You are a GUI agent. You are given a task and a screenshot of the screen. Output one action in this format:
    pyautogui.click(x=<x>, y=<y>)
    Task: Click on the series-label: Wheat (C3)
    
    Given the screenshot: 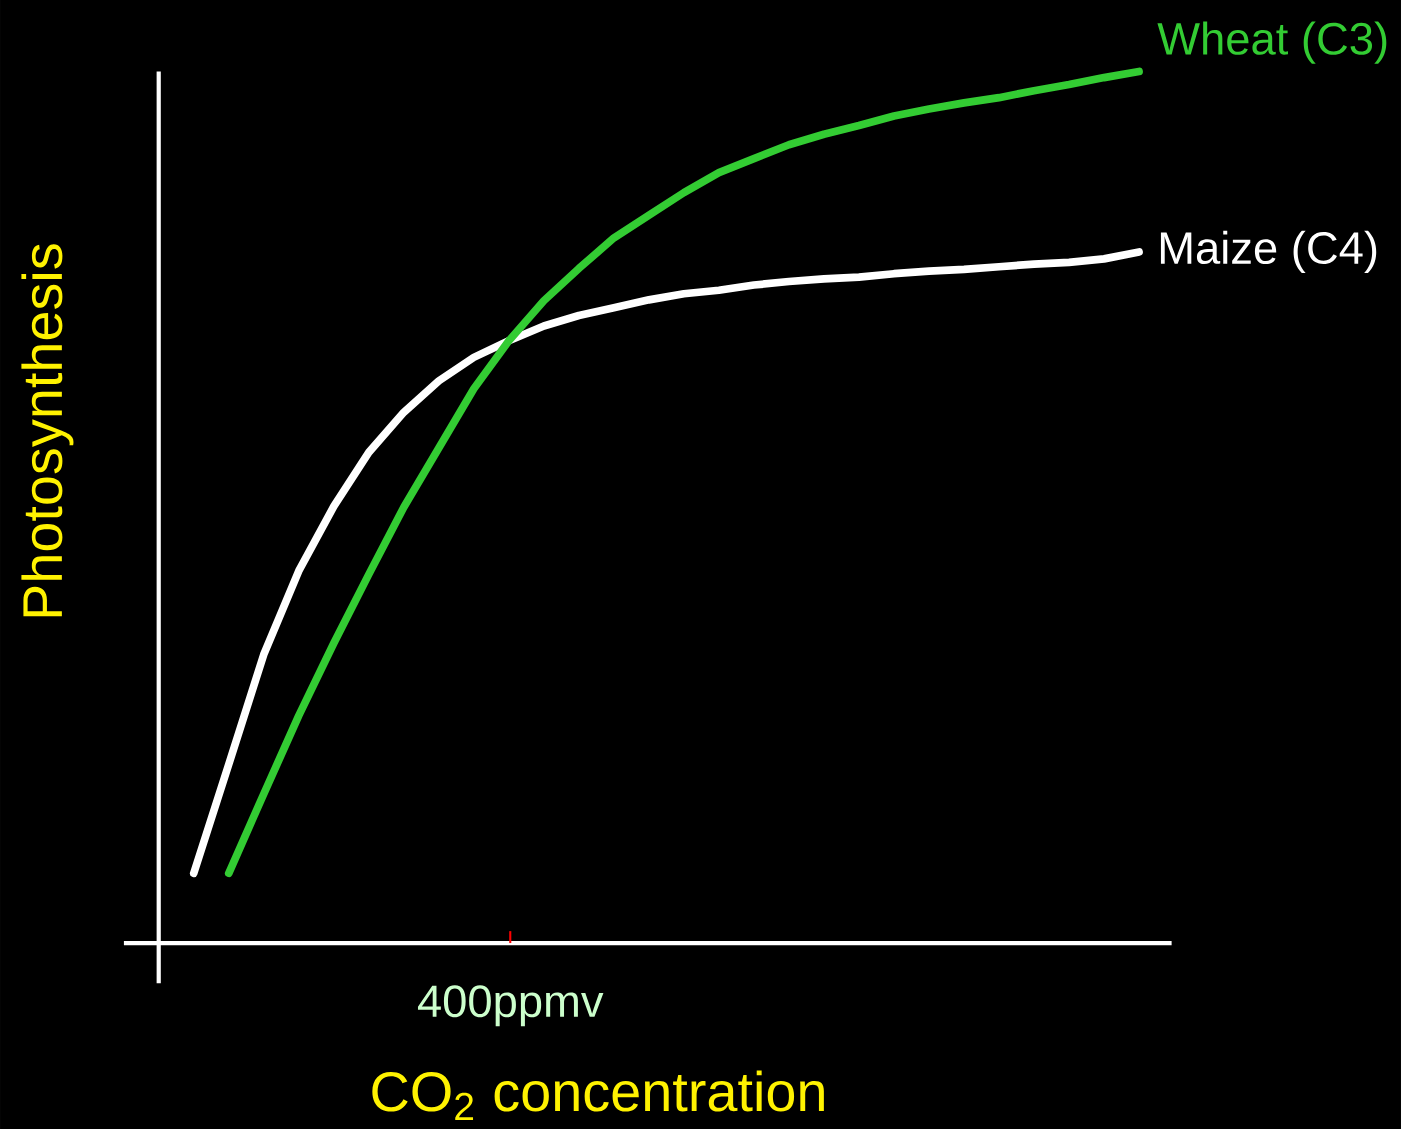 What is the action you would take?
    pyautogui.click(x=1272, y=42)
    